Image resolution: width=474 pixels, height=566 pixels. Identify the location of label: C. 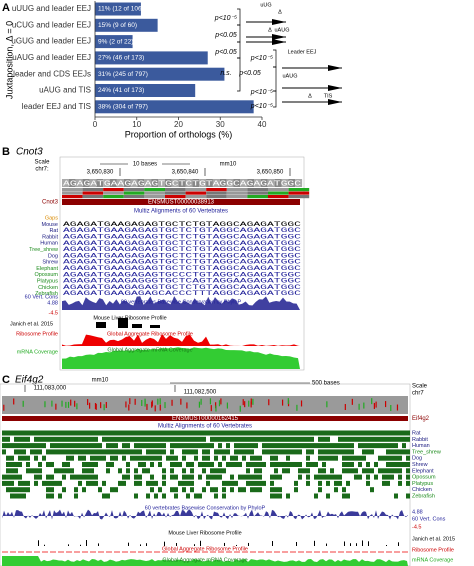
(6, 380).